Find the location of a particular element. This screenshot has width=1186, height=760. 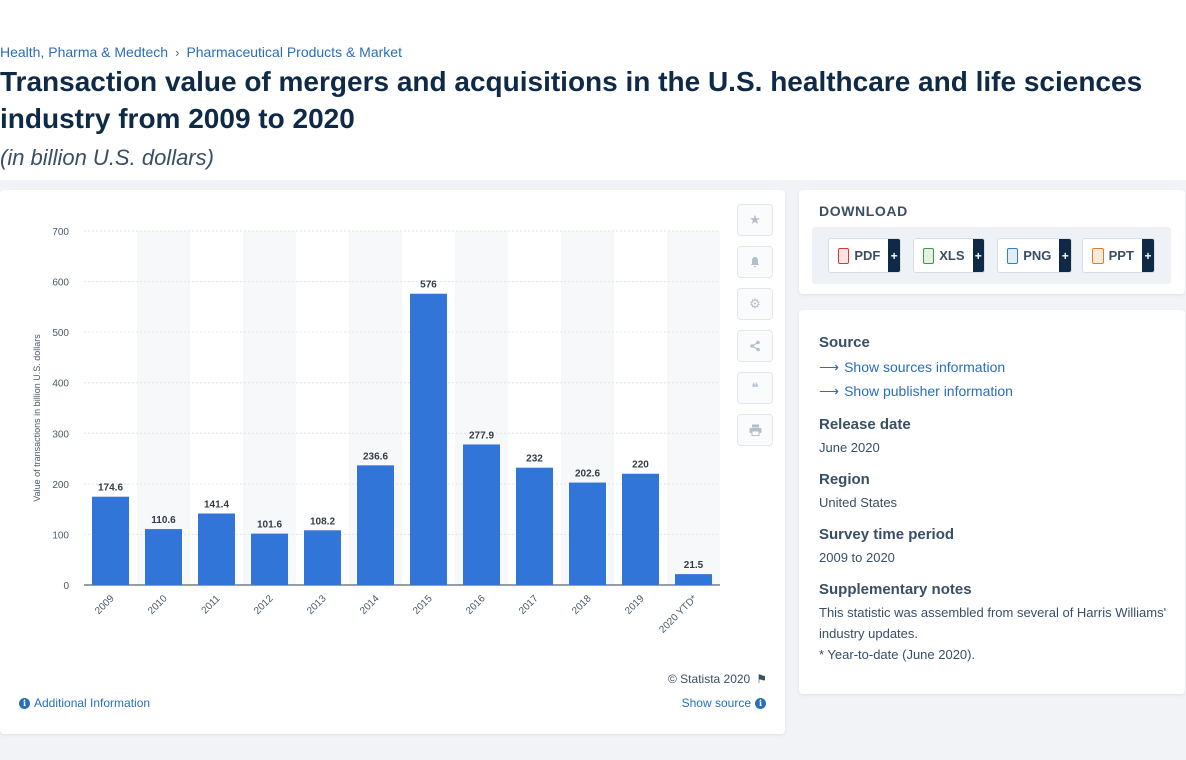

show-publisher-label: Show publisher information is located at coordinates (928, 391).